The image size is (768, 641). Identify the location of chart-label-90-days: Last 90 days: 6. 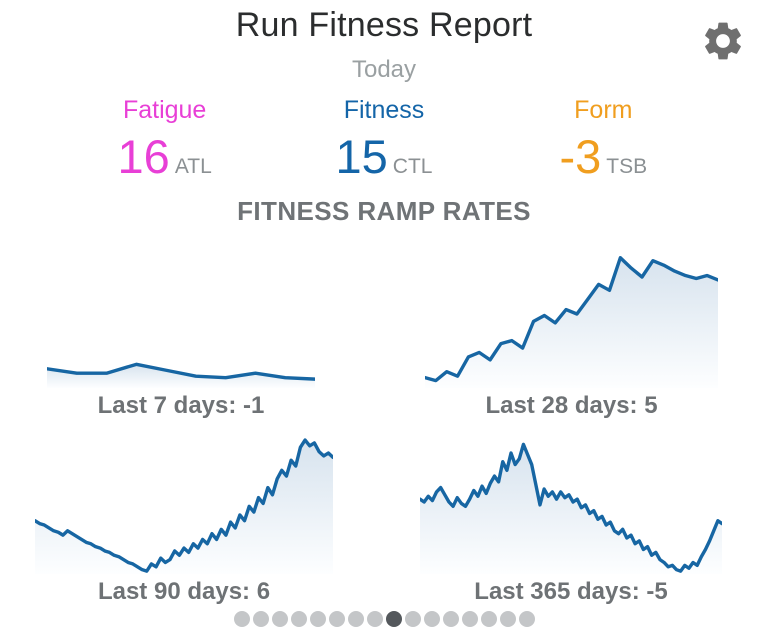
(184, 591).